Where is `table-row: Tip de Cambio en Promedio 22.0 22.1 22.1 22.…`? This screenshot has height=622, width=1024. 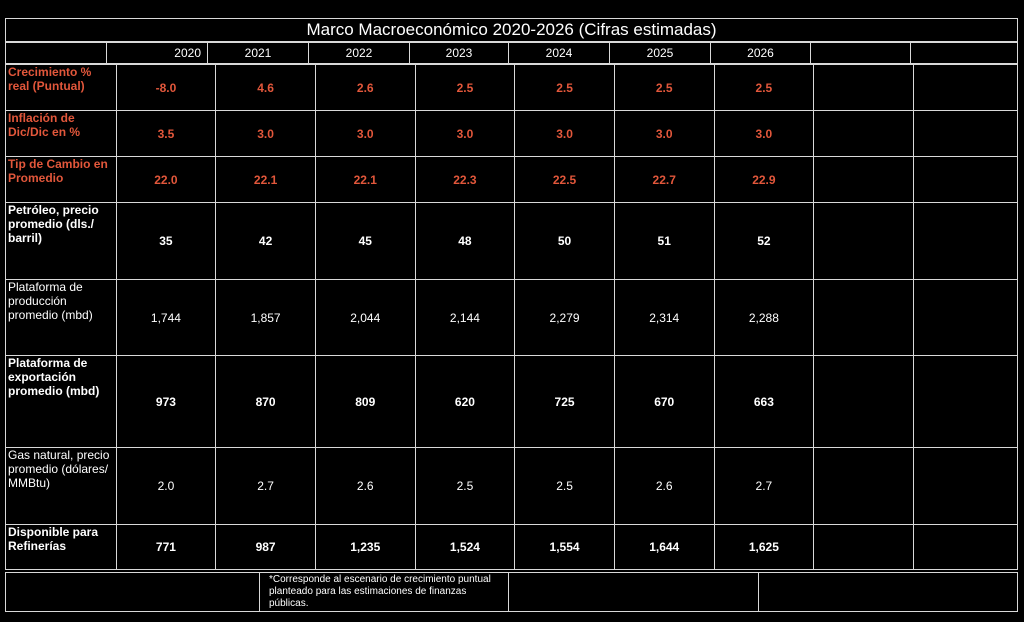 table-row: Tip de Cambio en Promedio 22.0 22.1 22.1 22.… is located at coordinates (512, 179).